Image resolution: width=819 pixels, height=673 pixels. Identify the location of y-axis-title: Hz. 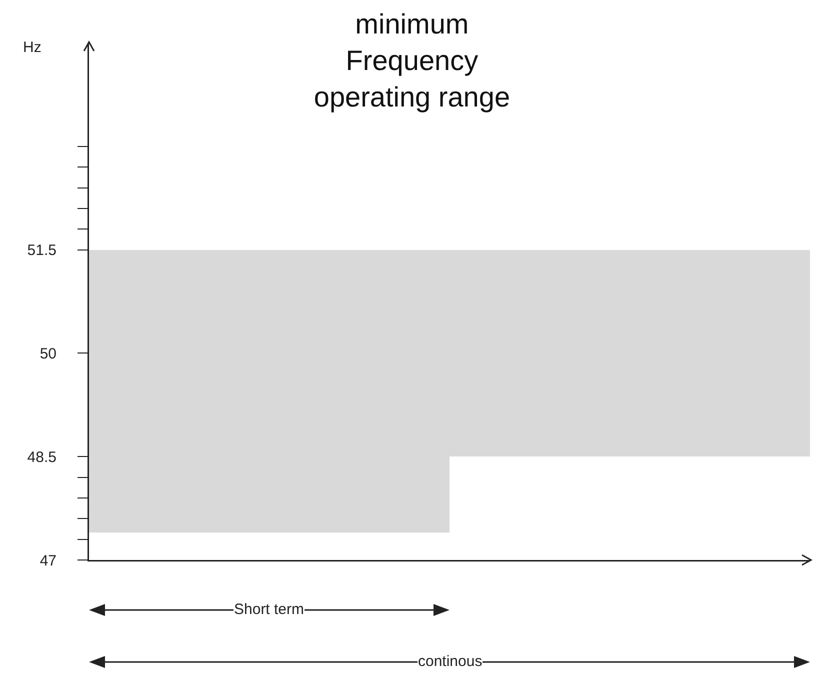
(32, 47).